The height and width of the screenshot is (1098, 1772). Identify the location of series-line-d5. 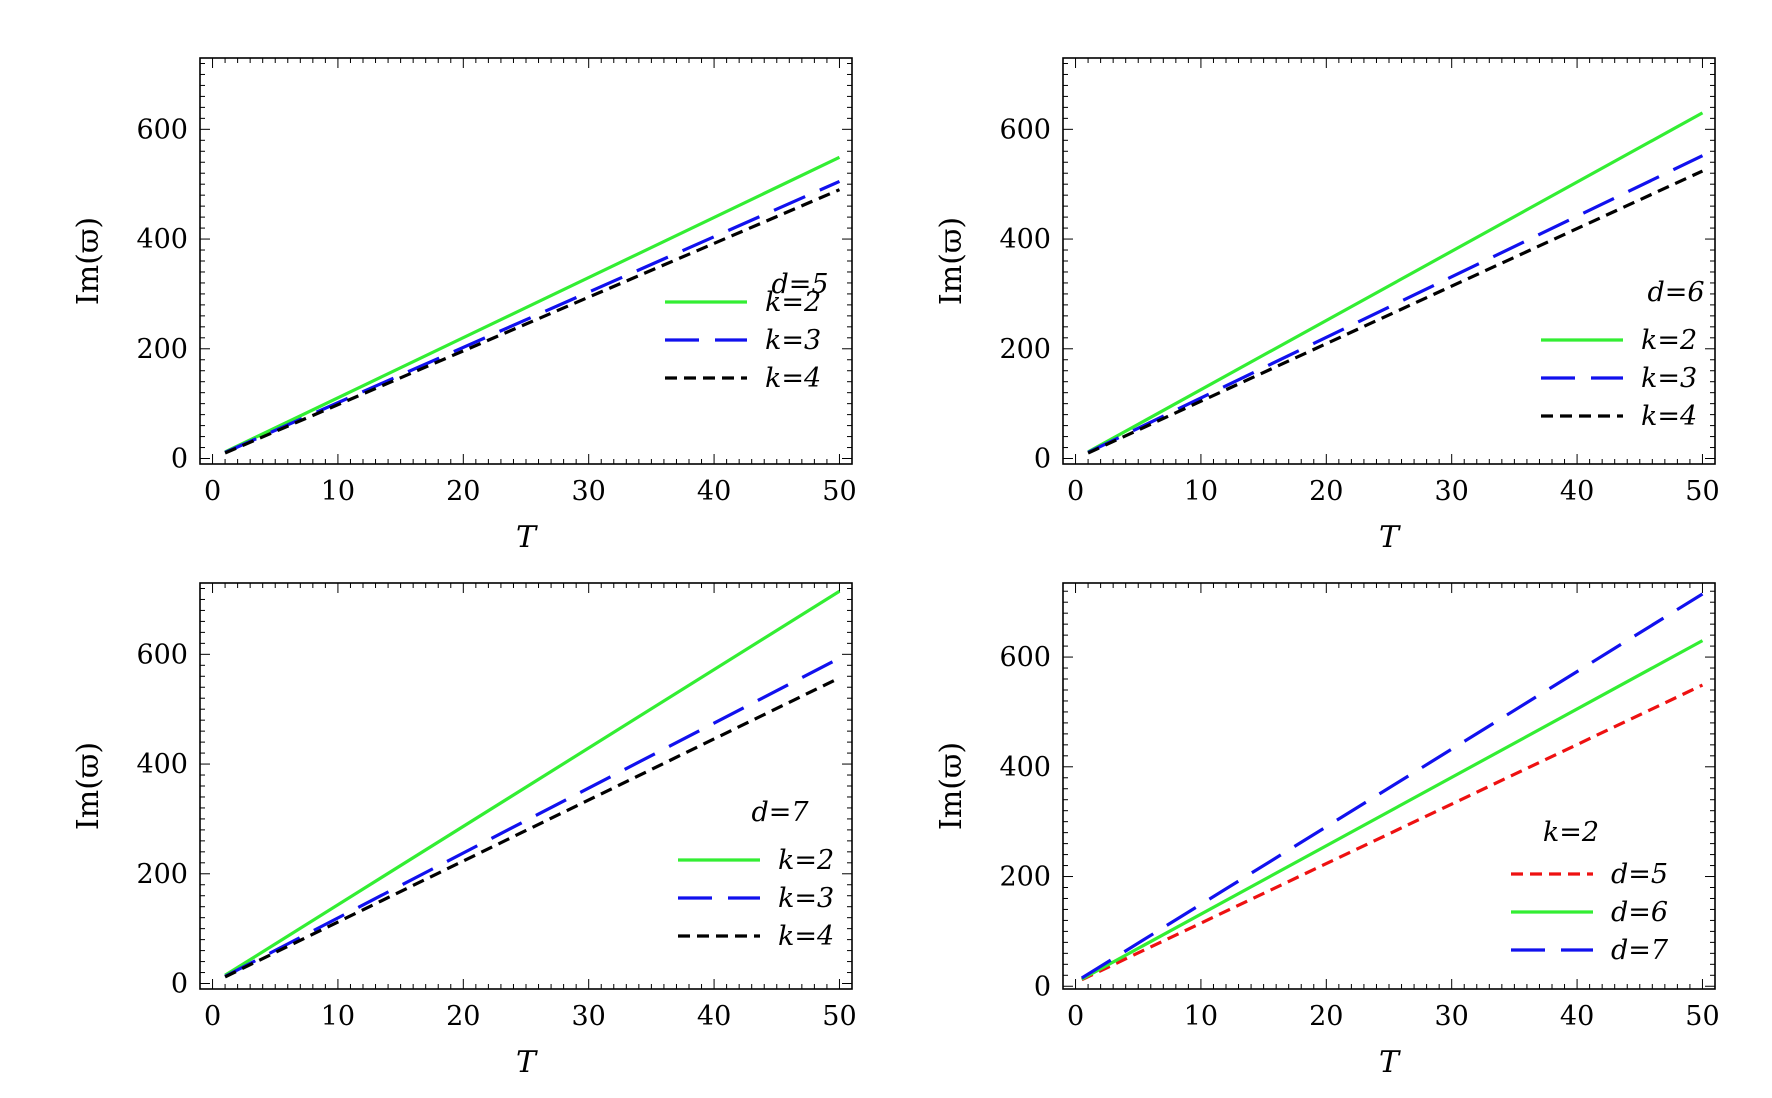
(1392, 832).